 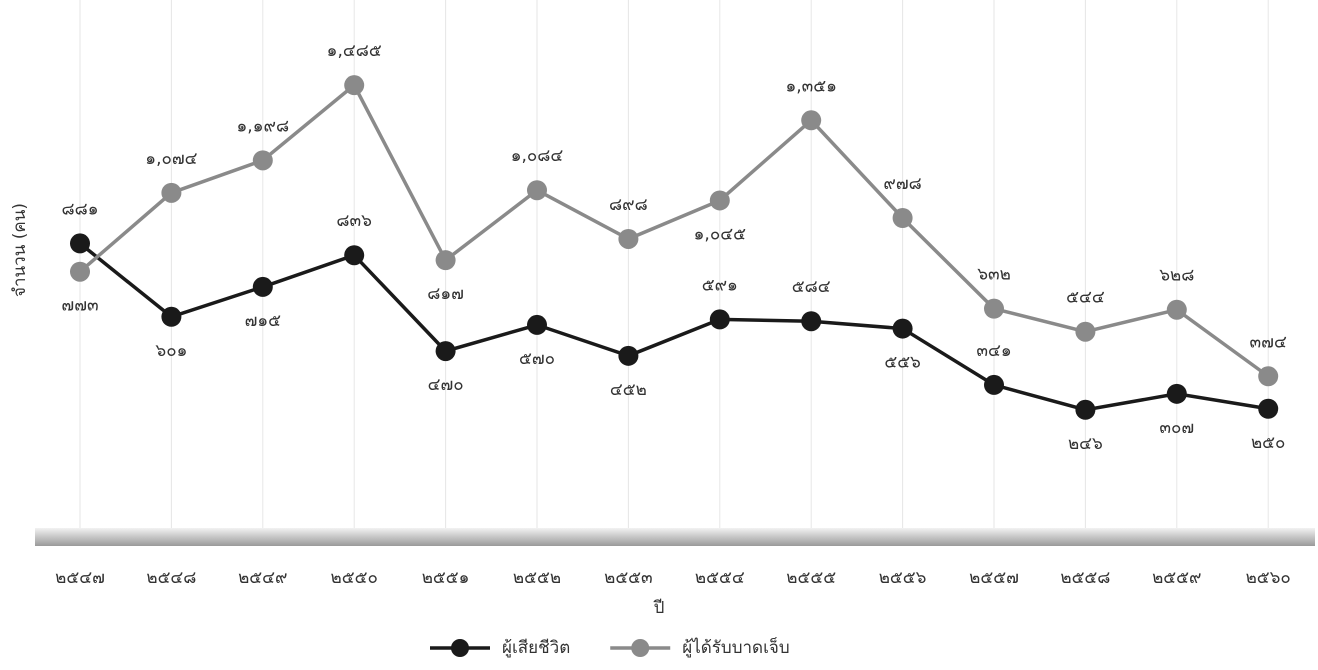 I want to click on x-tick-label: ๒๕๕๗, so click(x=994, y=578).